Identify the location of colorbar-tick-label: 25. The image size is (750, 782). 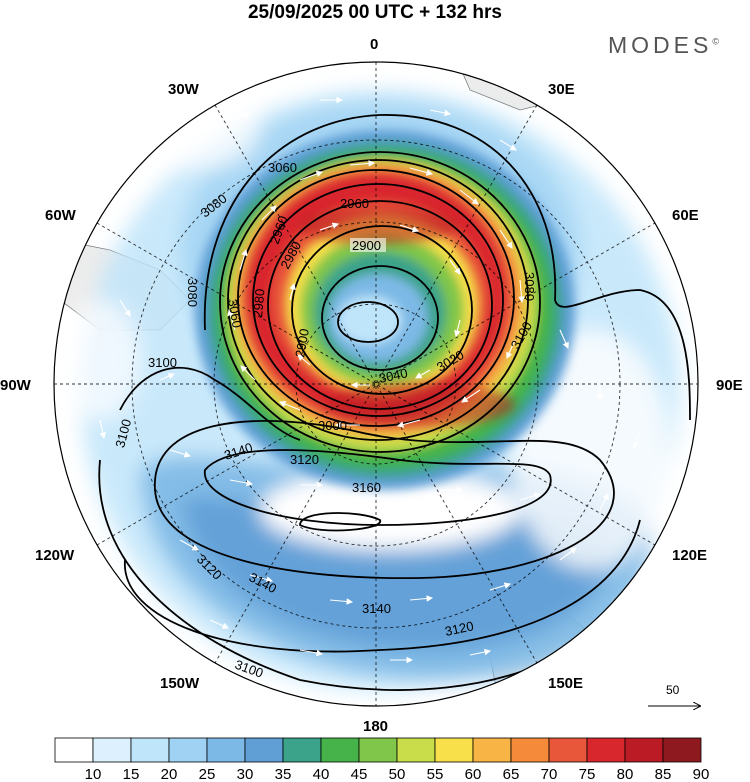
(207, 774).